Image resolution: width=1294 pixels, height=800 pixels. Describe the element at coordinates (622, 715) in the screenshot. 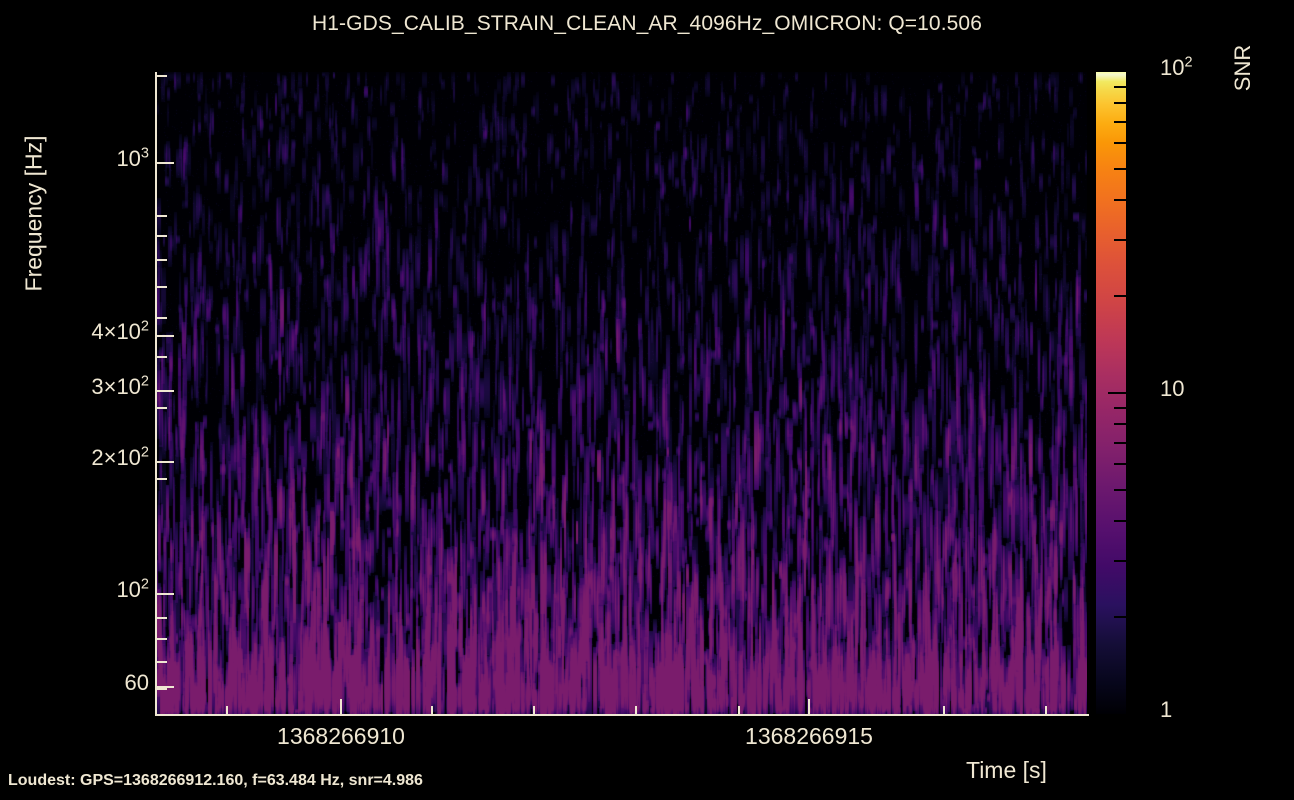

I see `x-axis-line` at that location.